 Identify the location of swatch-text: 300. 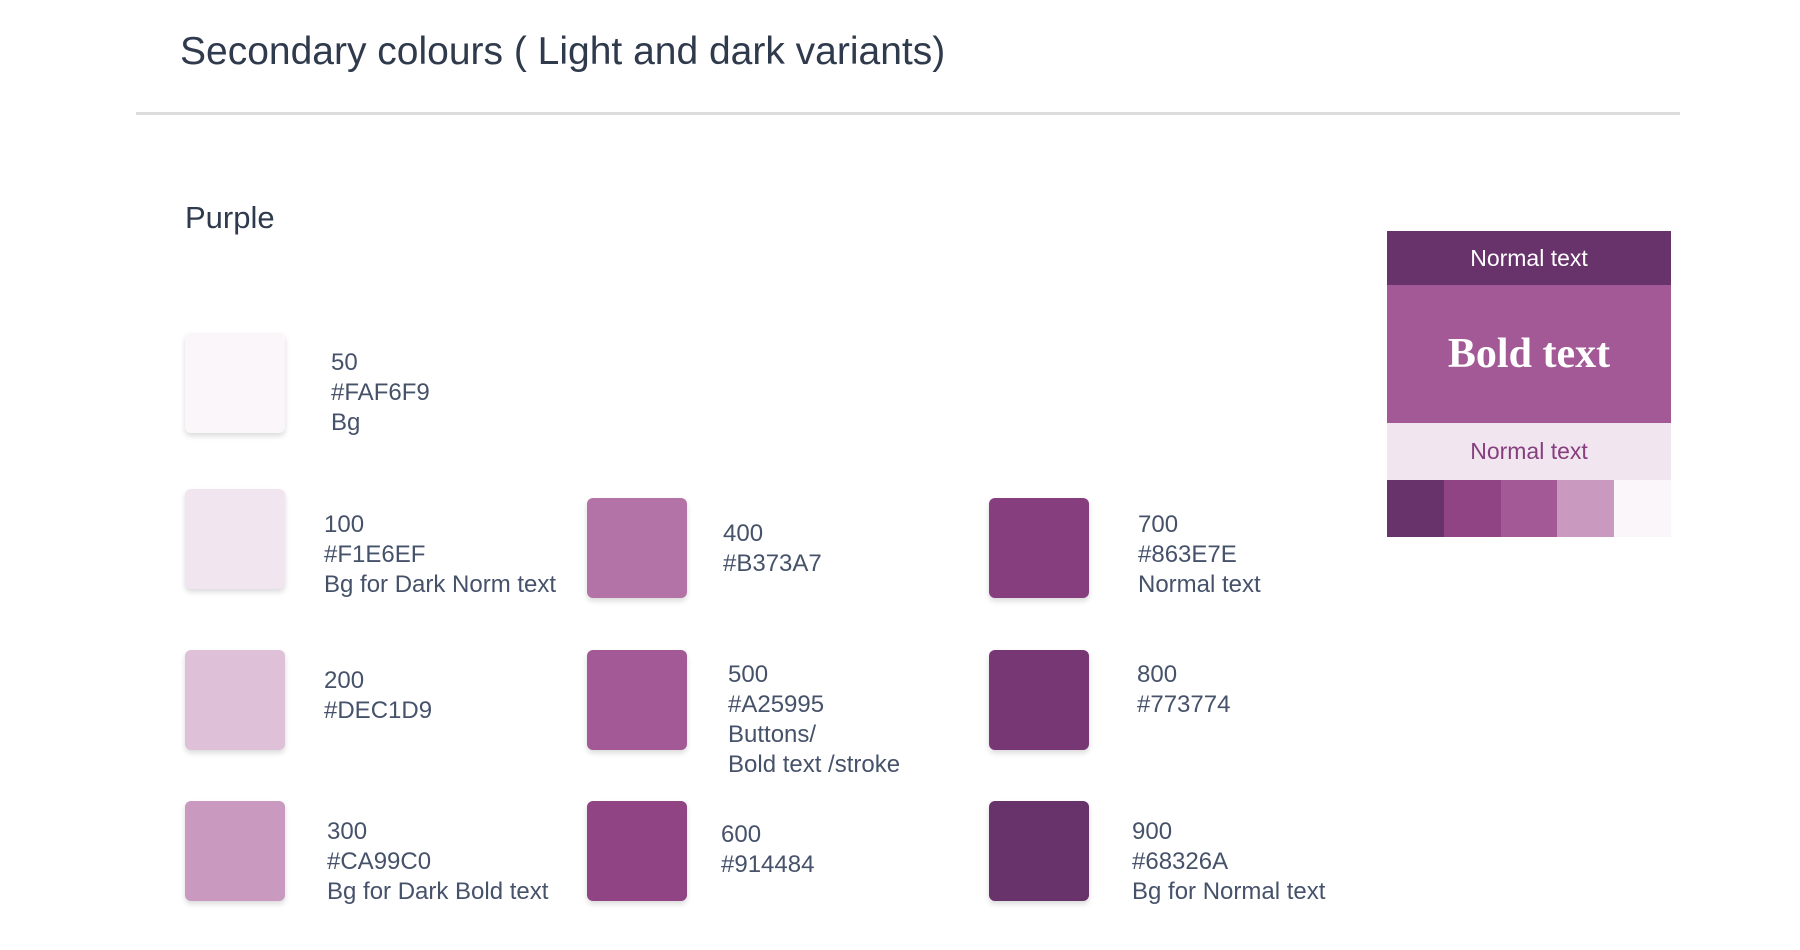
(347, 831).